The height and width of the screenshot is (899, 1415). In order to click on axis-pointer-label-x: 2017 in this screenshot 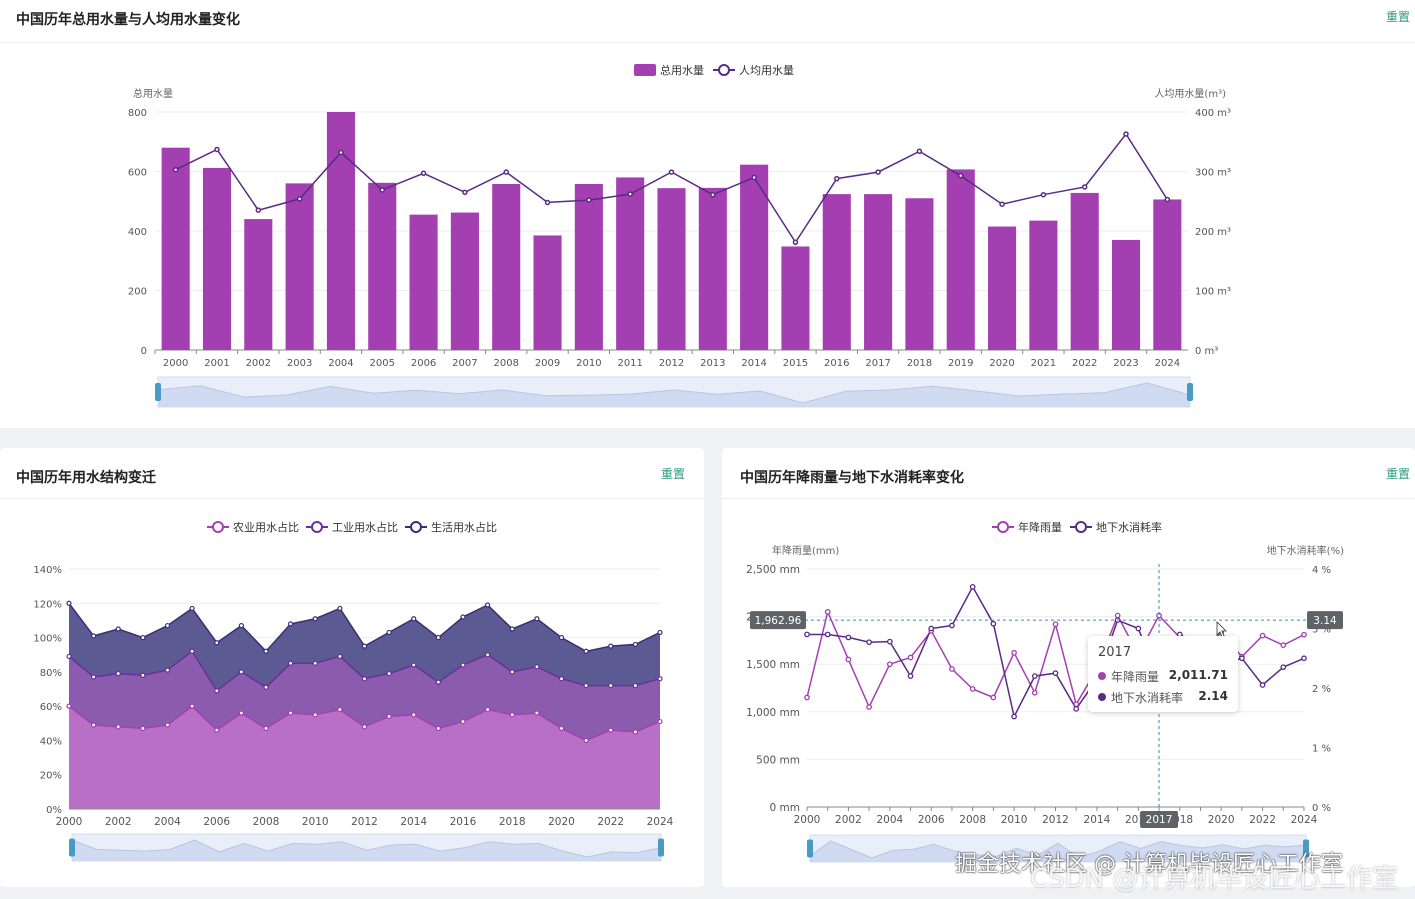, I will do `click(1159, 820)`.